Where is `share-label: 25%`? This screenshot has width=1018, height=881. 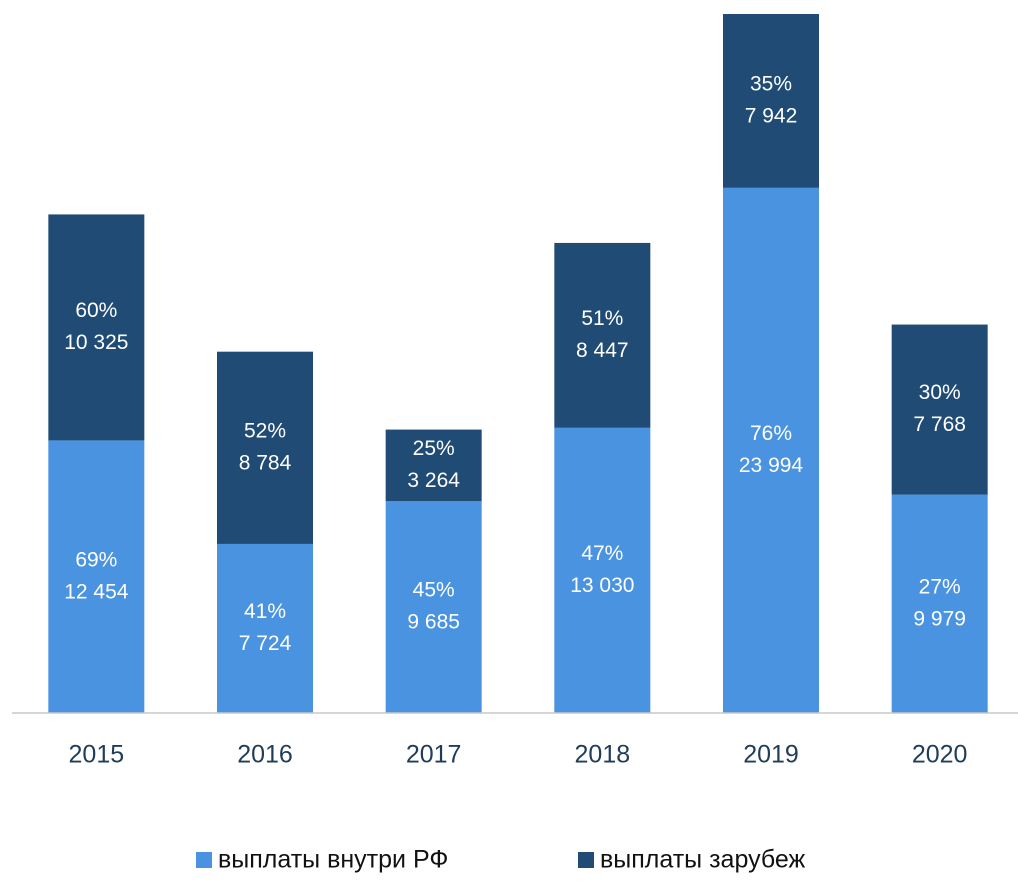
share-label: 25% is located at coordinates (434, 448).